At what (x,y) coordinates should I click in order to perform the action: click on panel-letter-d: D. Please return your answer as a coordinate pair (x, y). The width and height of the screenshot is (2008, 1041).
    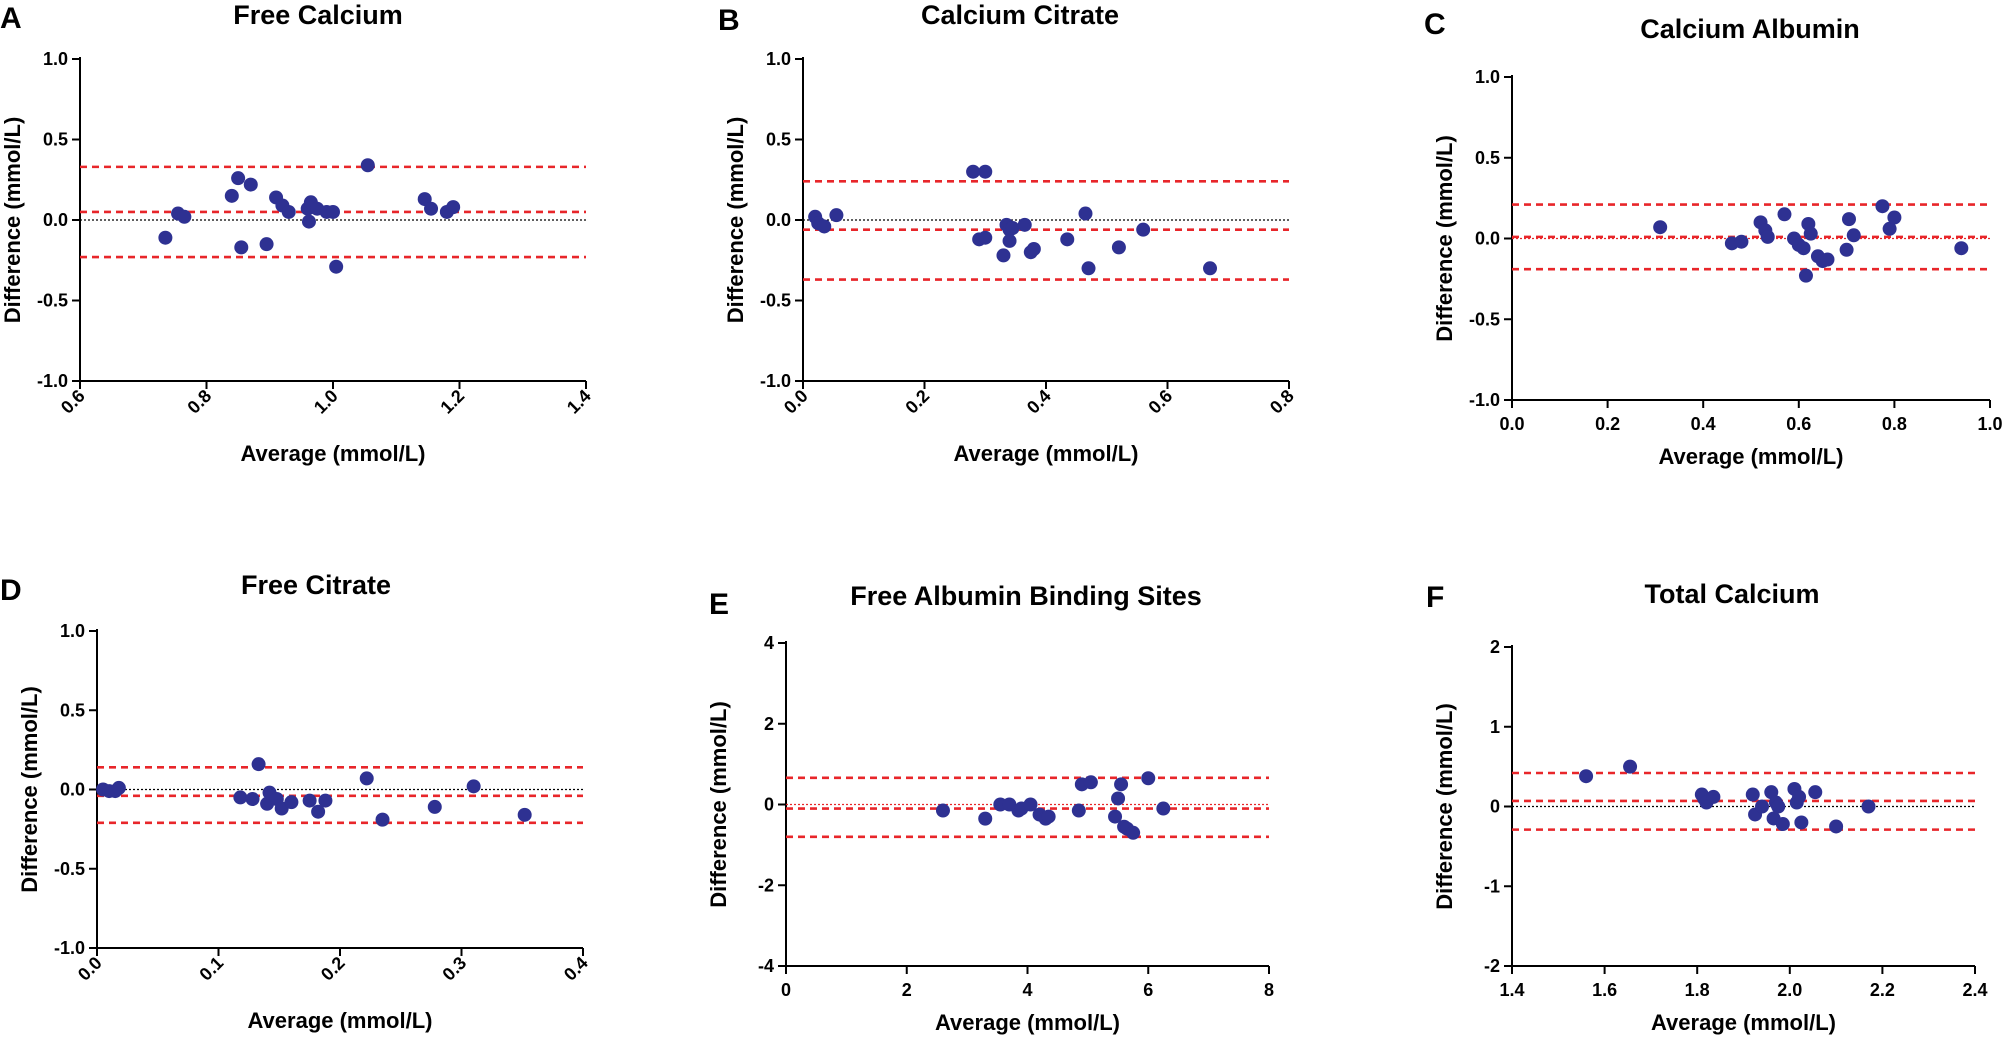
    Looking at the image, I should click on (11, 590).